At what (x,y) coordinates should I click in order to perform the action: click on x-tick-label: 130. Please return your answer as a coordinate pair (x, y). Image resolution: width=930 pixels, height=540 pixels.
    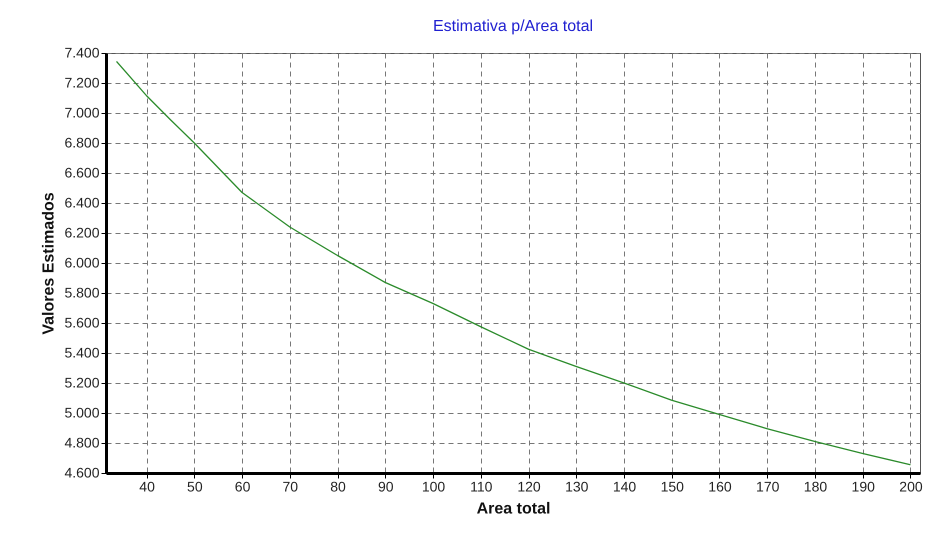
    Looking at the image, I should click on (577, 486).